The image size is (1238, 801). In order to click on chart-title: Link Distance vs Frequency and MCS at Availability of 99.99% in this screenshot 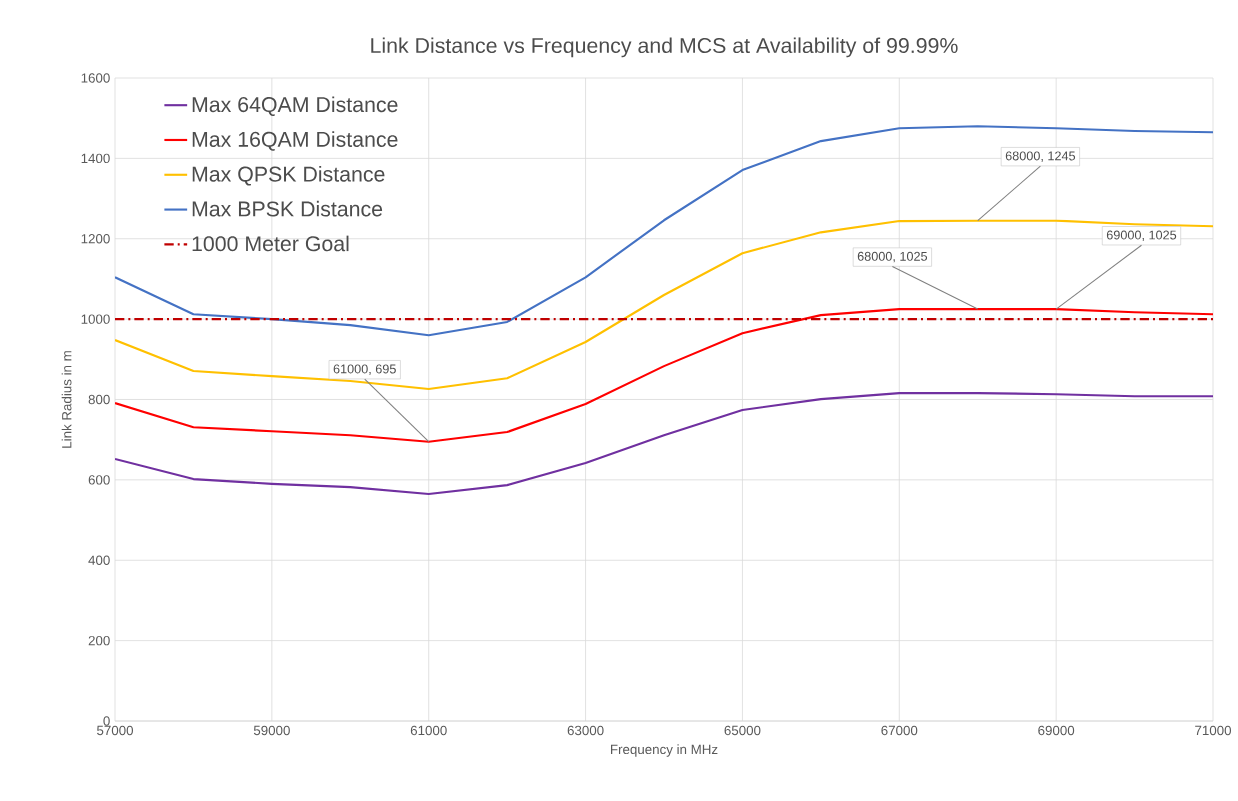, I will do `click(664, 47)`.